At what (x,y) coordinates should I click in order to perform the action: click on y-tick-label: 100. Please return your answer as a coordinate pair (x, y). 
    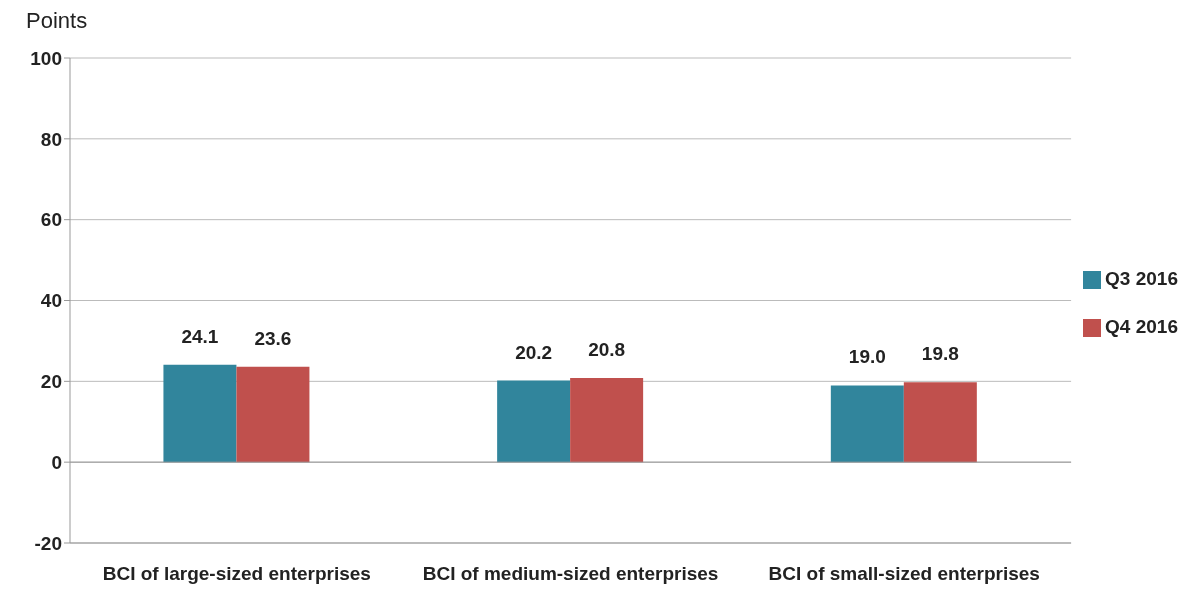
    Looking at the image, I should click on (46, 58).